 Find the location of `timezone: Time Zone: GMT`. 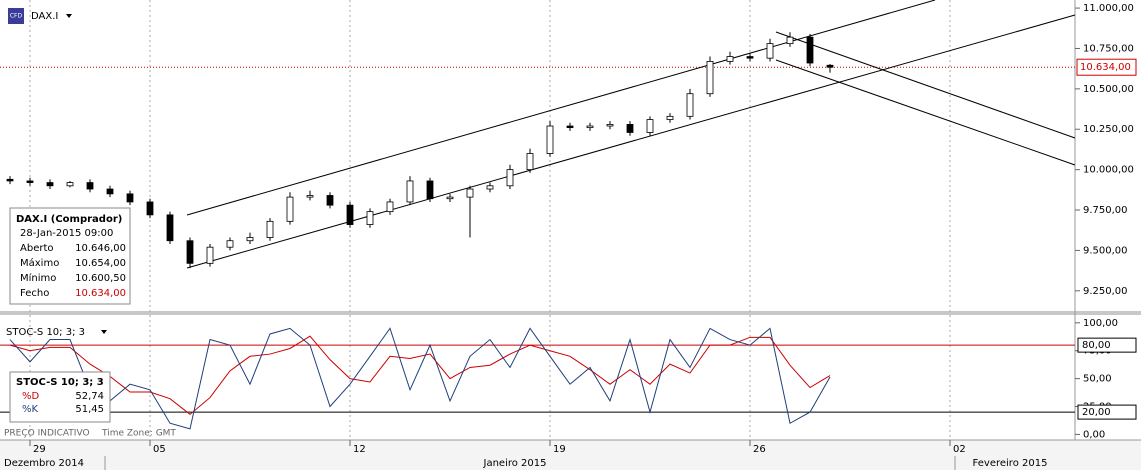

timezone: Time Zone: GMT is located at coordinates (138, 434).